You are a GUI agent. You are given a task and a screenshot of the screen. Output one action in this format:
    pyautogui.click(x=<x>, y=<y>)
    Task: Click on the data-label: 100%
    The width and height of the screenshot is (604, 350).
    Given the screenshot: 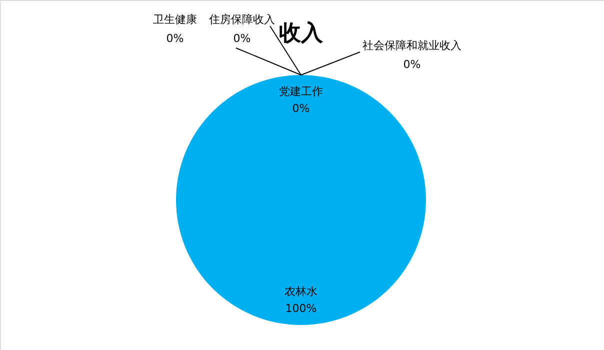 What is the action you would take?
    pyautogui.click(x=301, y=308)
    